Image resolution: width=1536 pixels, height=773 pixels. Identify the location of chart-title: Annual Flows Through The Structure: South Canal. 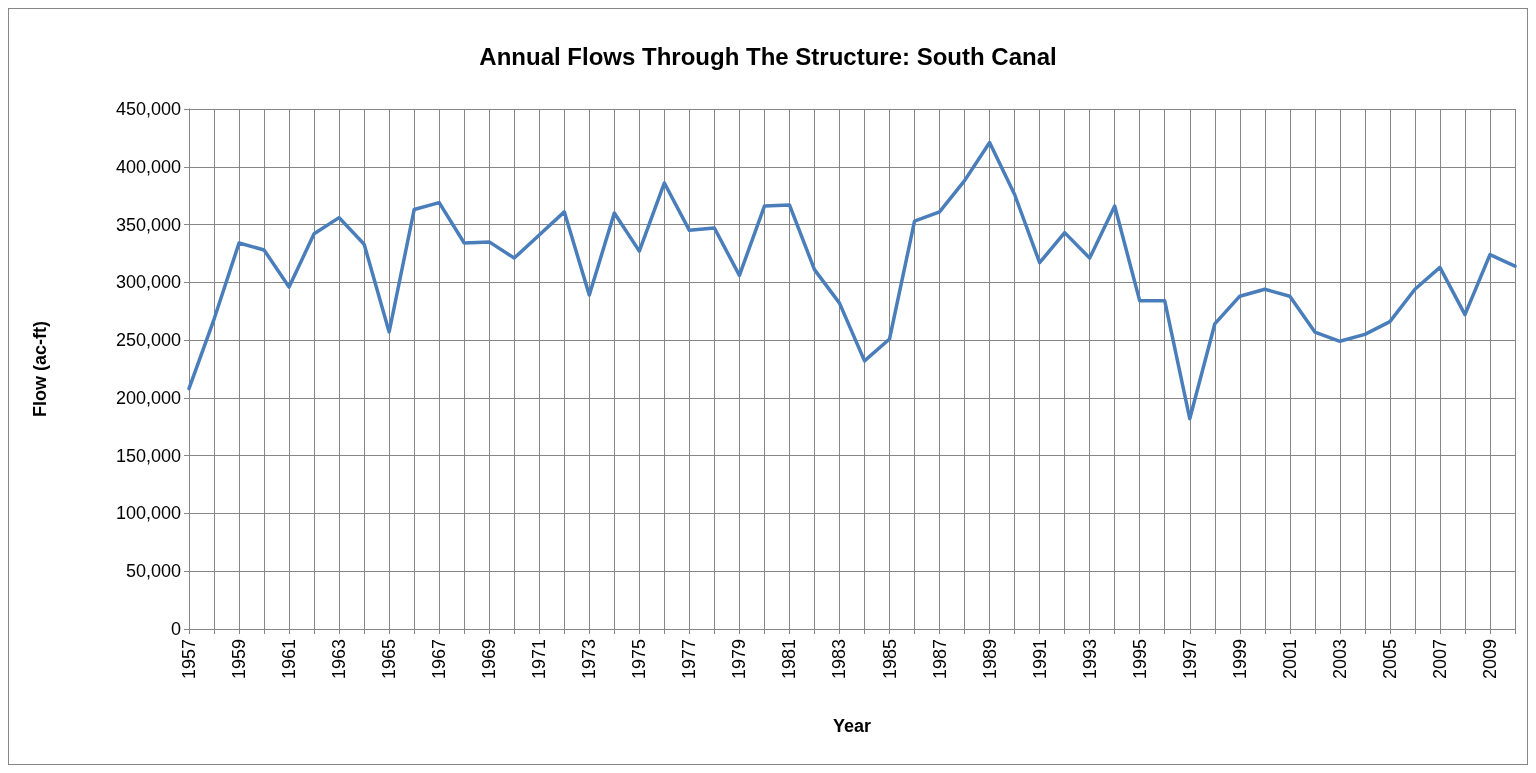
(768, 56).